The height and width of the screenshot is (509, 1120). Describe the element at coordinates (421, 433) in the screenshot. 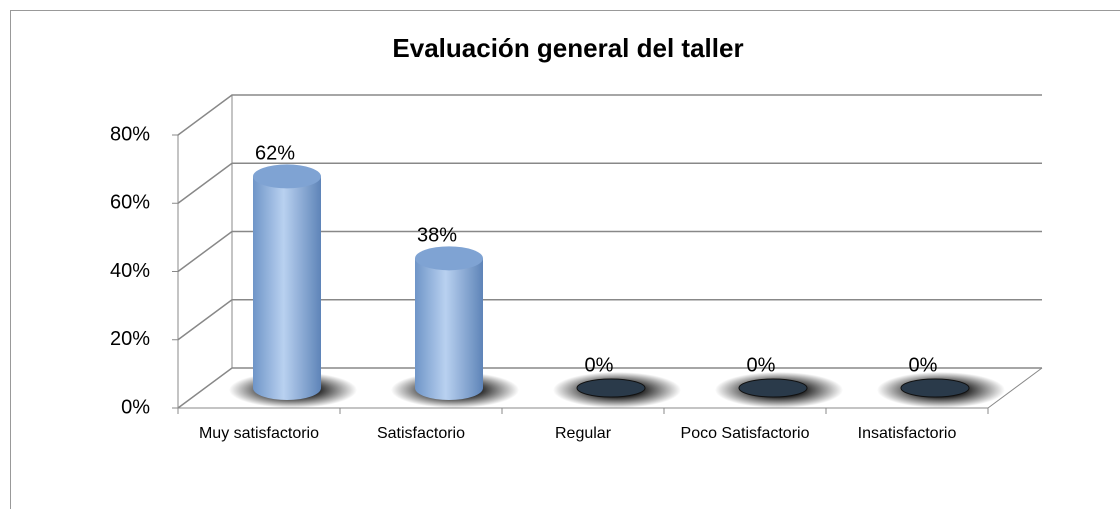

I see `x-tick-label: Satisfactorio` at that location.